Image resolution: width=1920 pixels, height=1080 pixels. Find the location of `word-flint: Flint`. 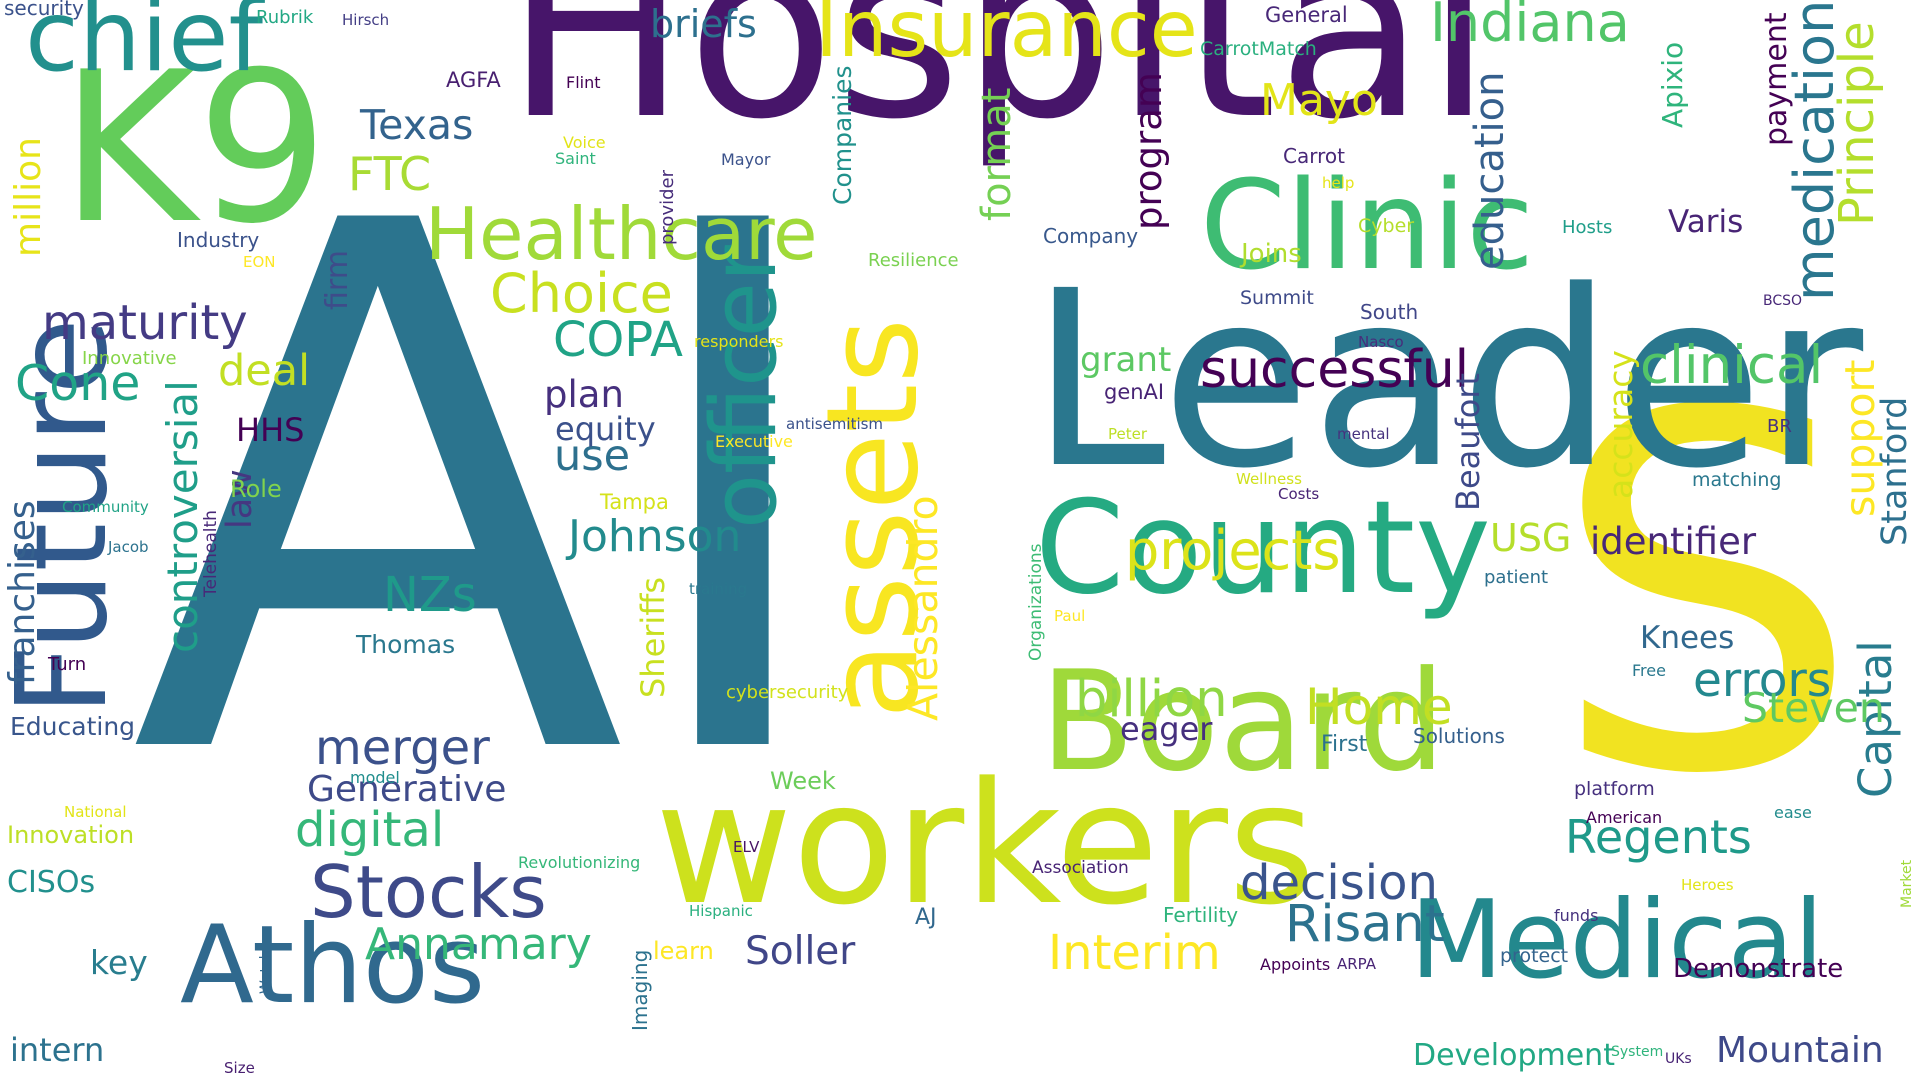

word-flint: Flint is located at coordinates (583, 83).